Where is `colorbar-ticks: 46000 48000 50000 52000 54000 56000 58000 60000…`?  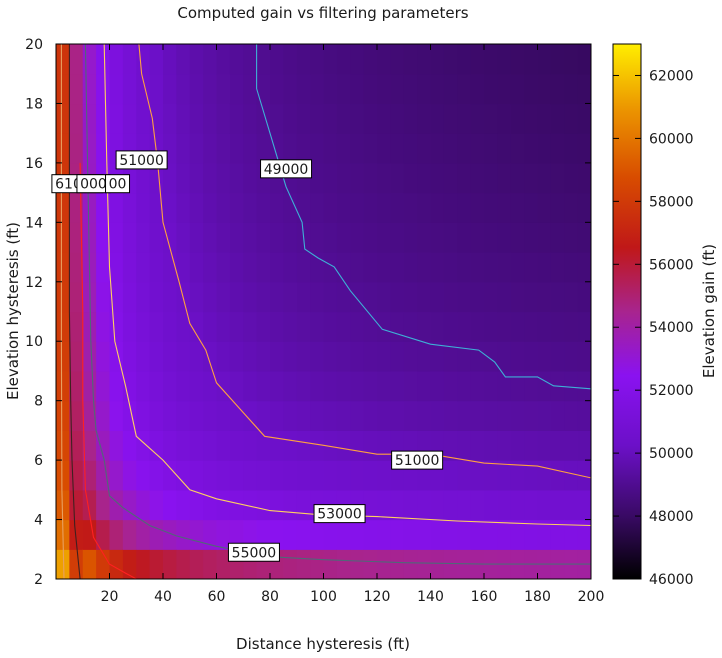
colorbar-ticks: 46000 48000 50000 52000 54000 56000 58000 60000… is located at coordinates (653, 328).